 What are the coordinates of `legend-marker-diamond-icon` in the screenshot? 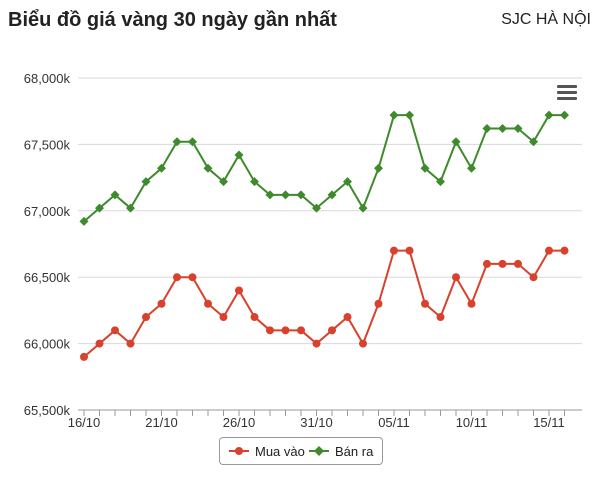 It's located at (319, 451).